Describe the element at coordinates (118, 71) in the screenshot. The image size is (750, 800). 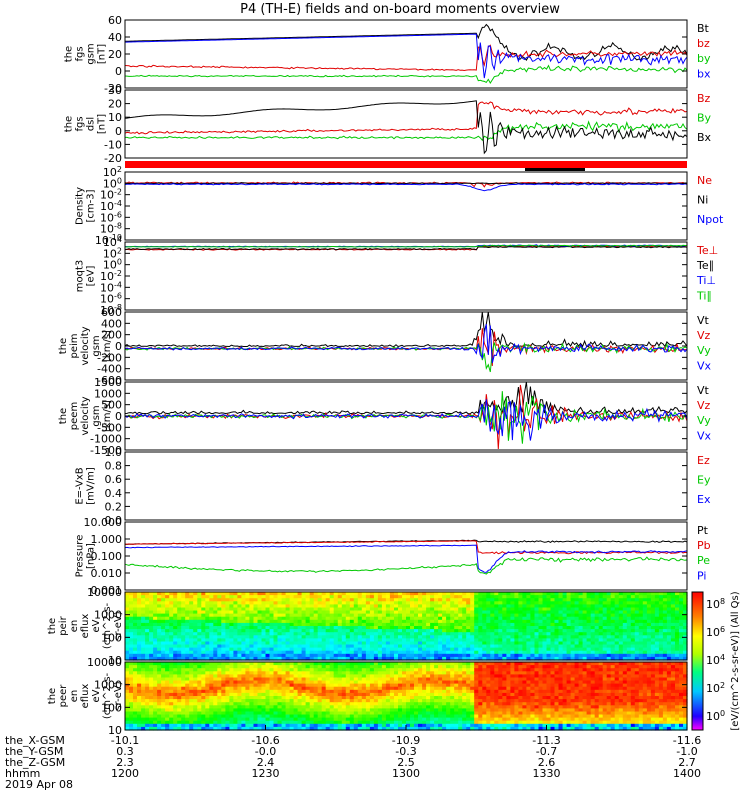
I see `y-tick-label: 0` at that location.